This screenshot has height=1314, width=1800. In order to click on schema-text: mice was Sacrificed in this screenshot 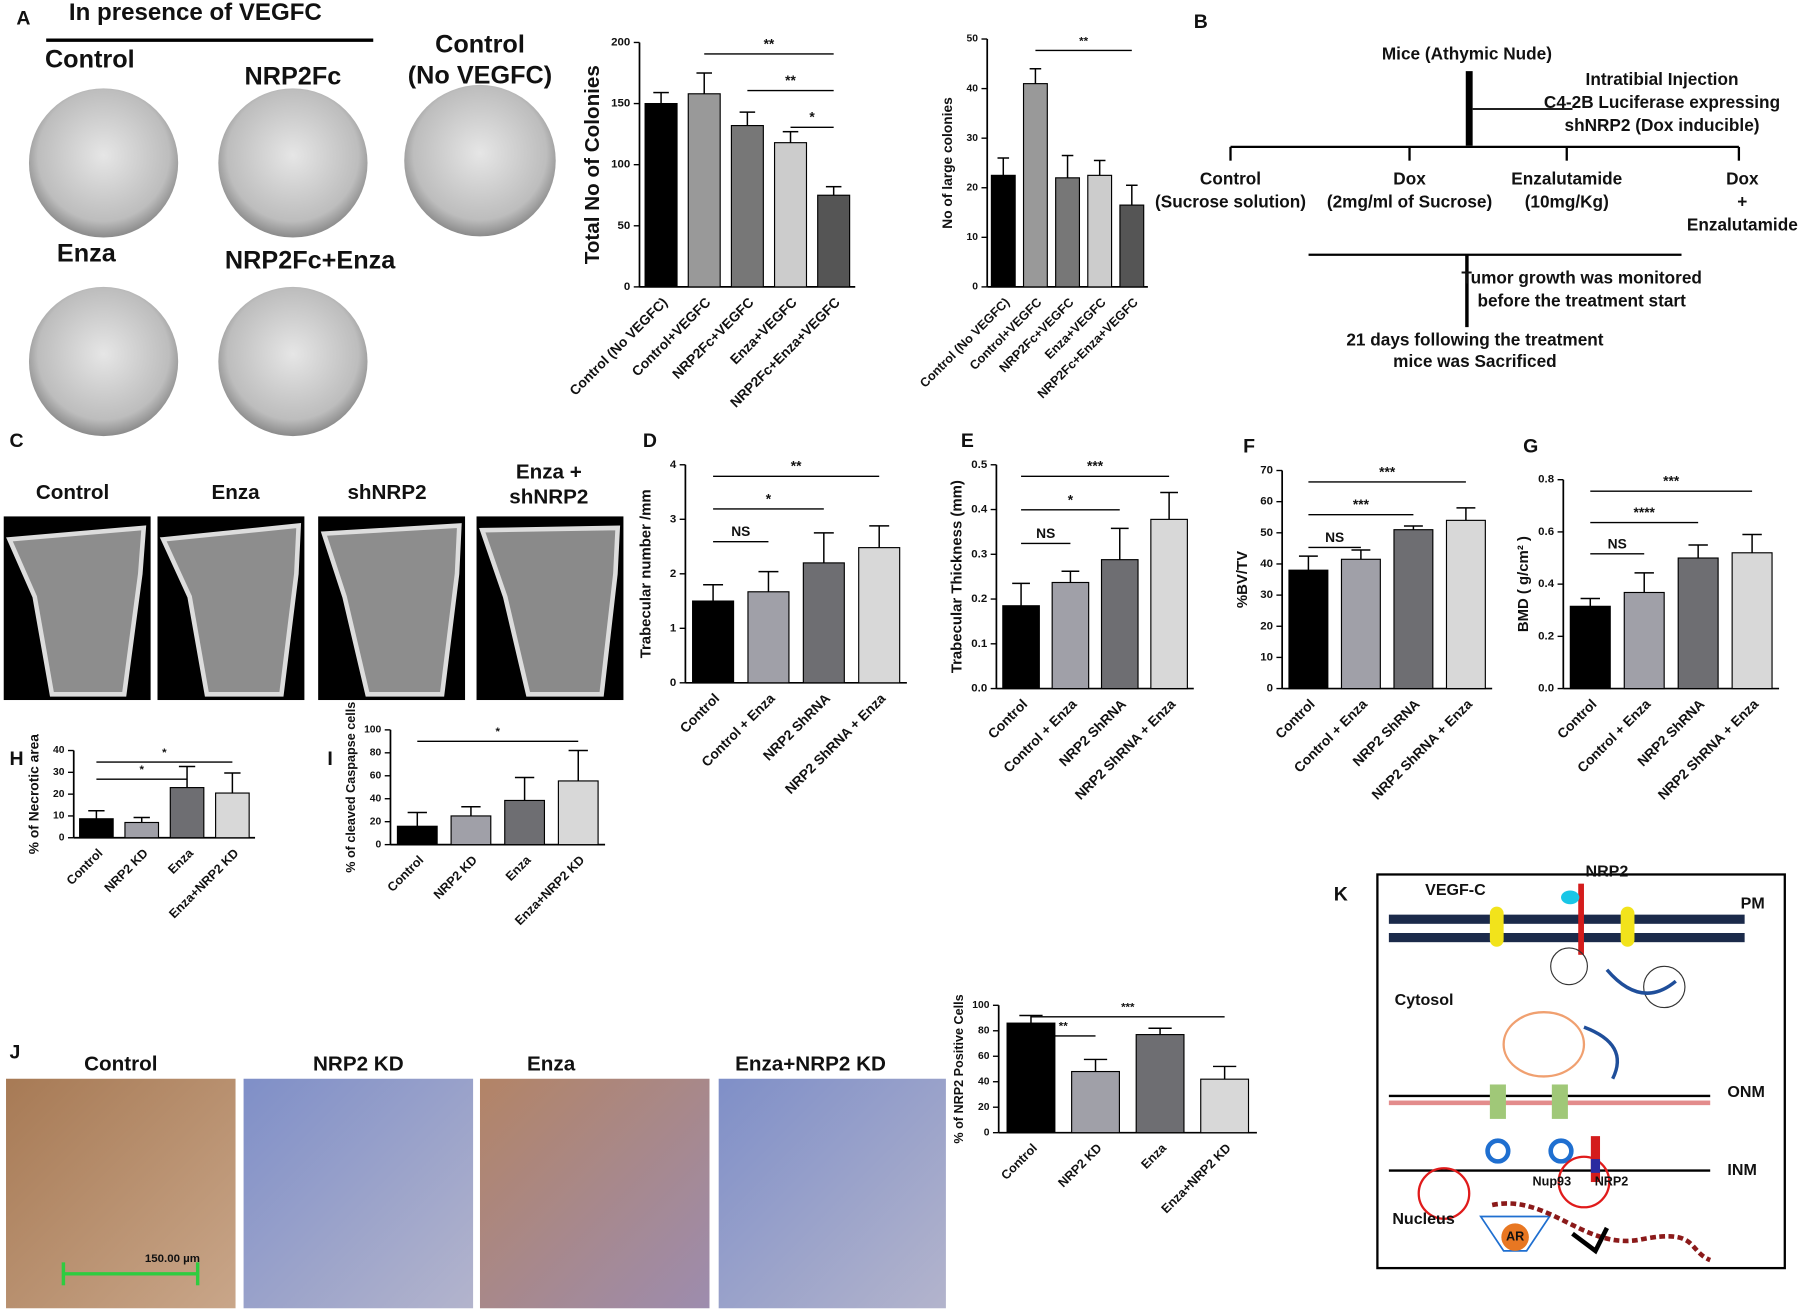, I will do `click(1475, 361)`.